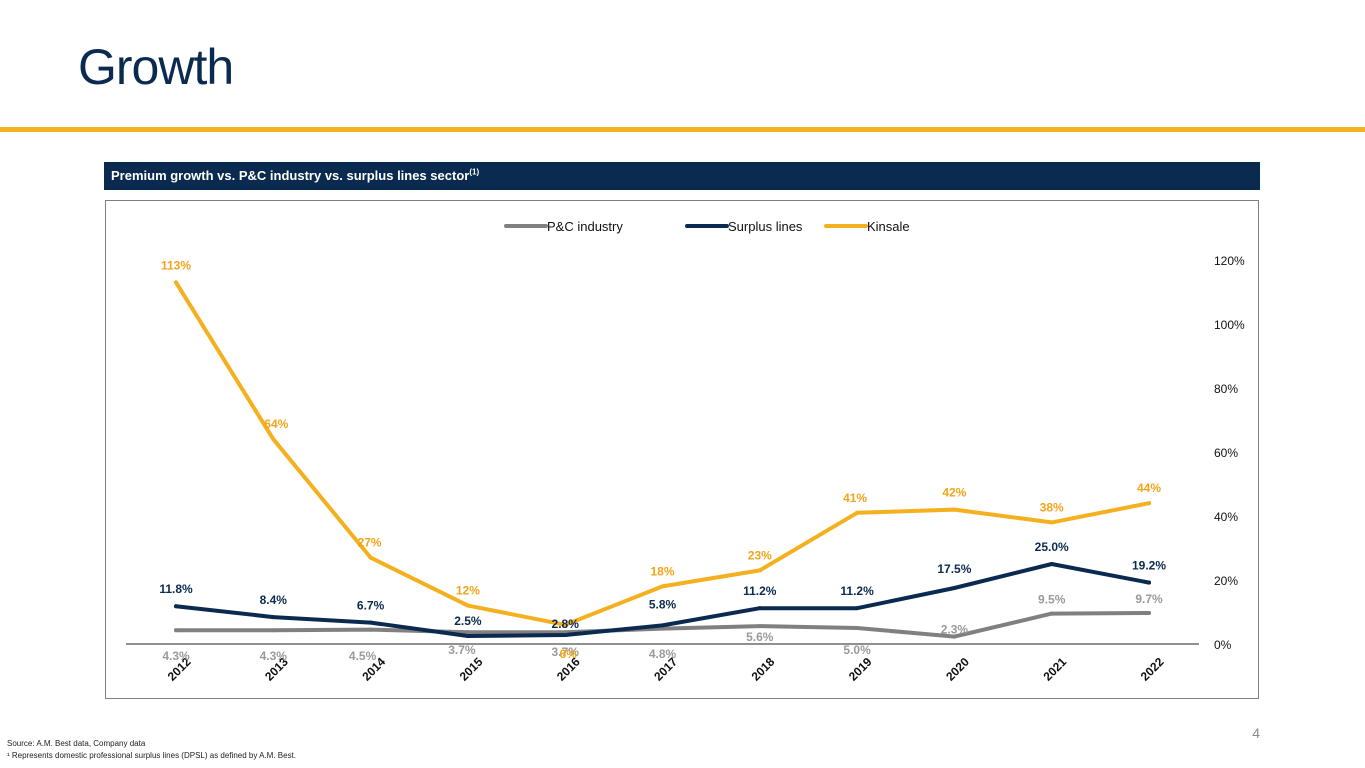 The width and height of the screenshot is (1365, 768). I want to click on data-label-p-c-industry: 4.5%, so click(363, 656).